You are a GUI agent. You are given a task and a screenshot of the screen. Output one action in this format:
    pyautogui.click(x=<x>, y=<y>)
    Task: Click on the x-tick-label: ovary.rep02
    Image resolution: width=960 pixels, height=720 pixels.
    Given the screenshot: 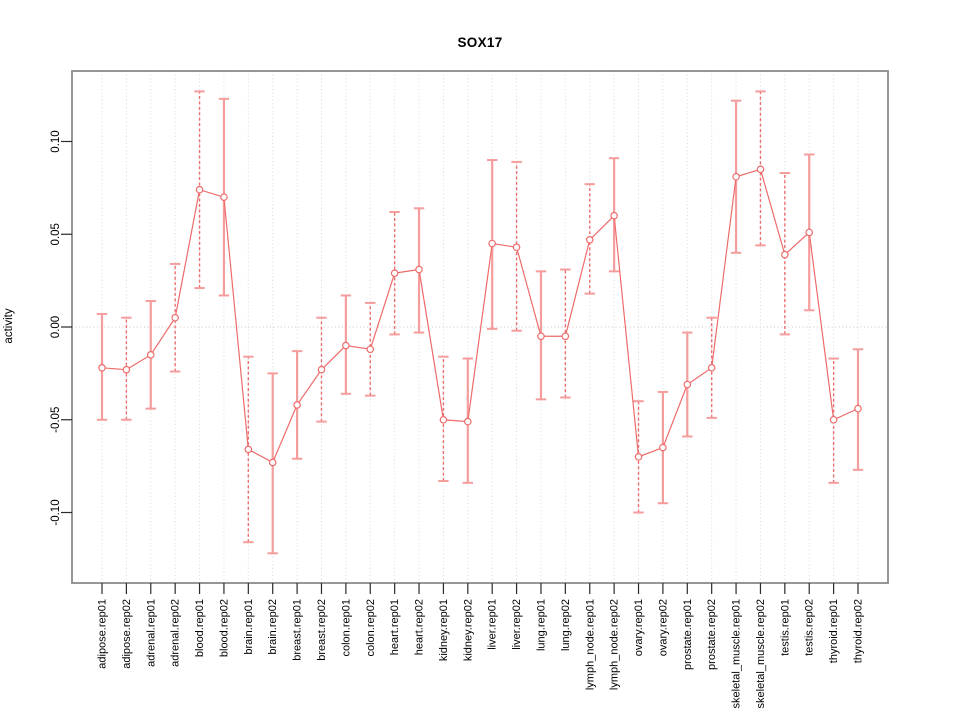 What is the action you would take?
    pyautogui.click(x=663, y=627)
    